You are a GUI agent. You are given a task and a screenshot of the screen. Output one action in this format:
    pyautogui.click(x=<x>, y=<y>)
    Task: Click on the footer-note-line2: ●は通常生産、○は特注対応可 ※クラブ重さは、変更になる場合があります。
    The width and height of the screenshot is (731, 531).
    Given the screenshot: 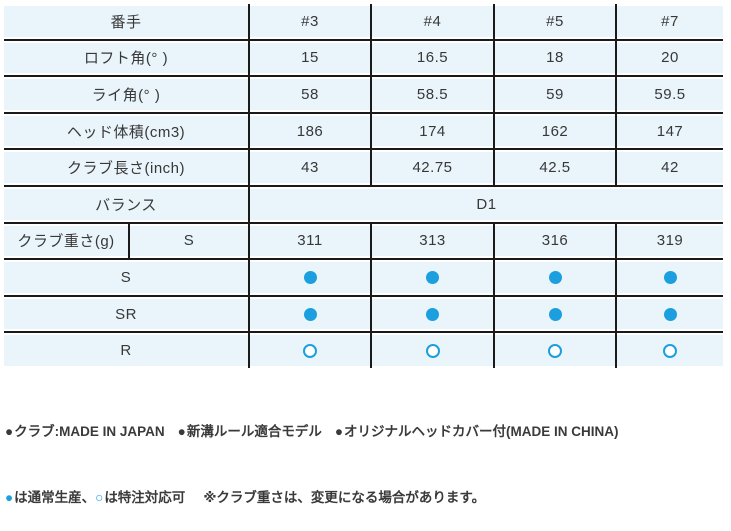 What is the action you would take?
    pyautogui.click(x=368, y=498)
    